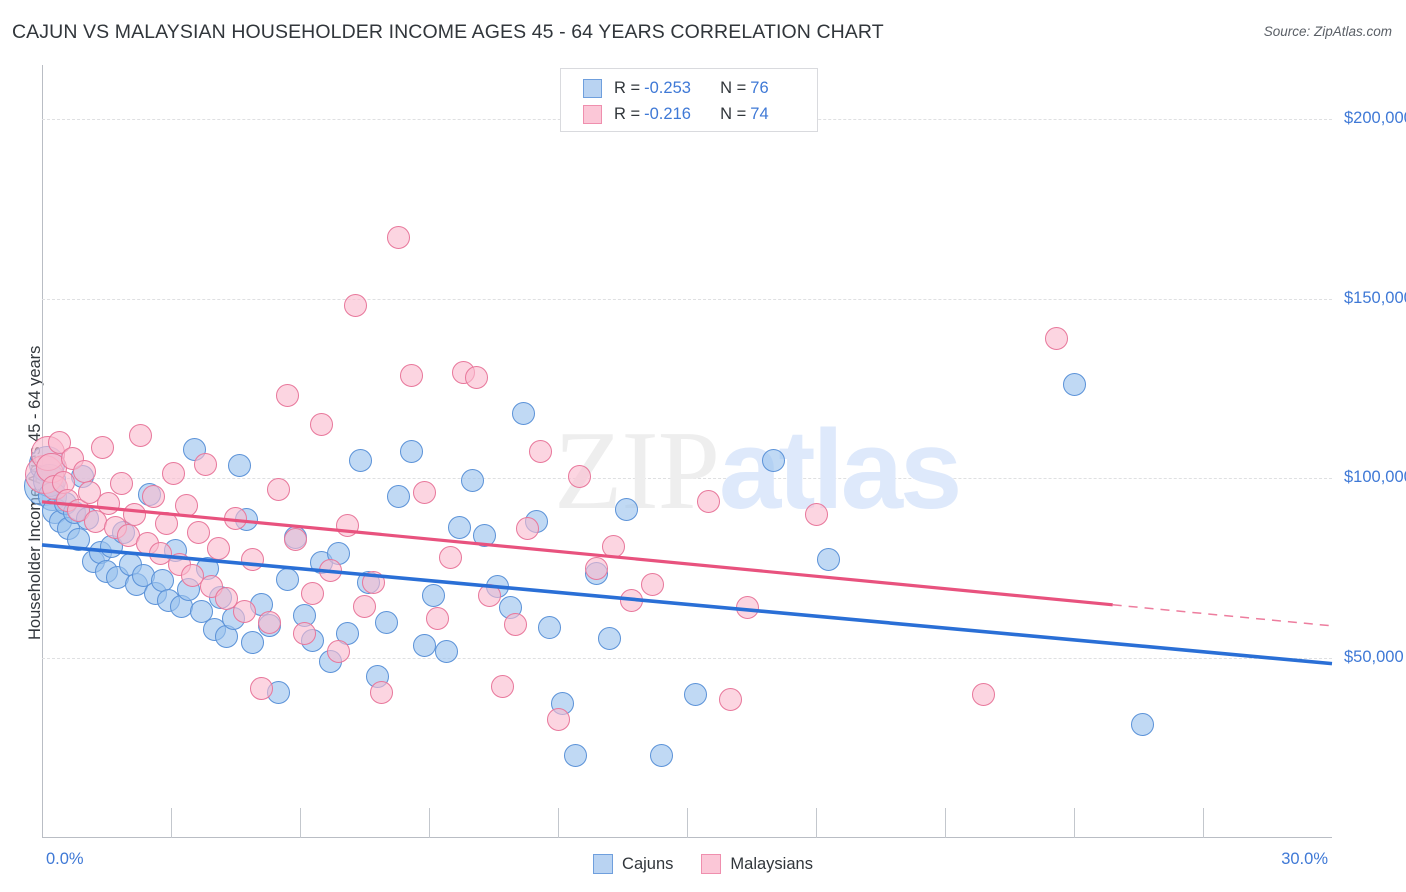  What do you see at coordinates (1375, 117) in the screenshot?
I see `y-axis-tick-label: $200,000` at bounding box center [1375, 117].